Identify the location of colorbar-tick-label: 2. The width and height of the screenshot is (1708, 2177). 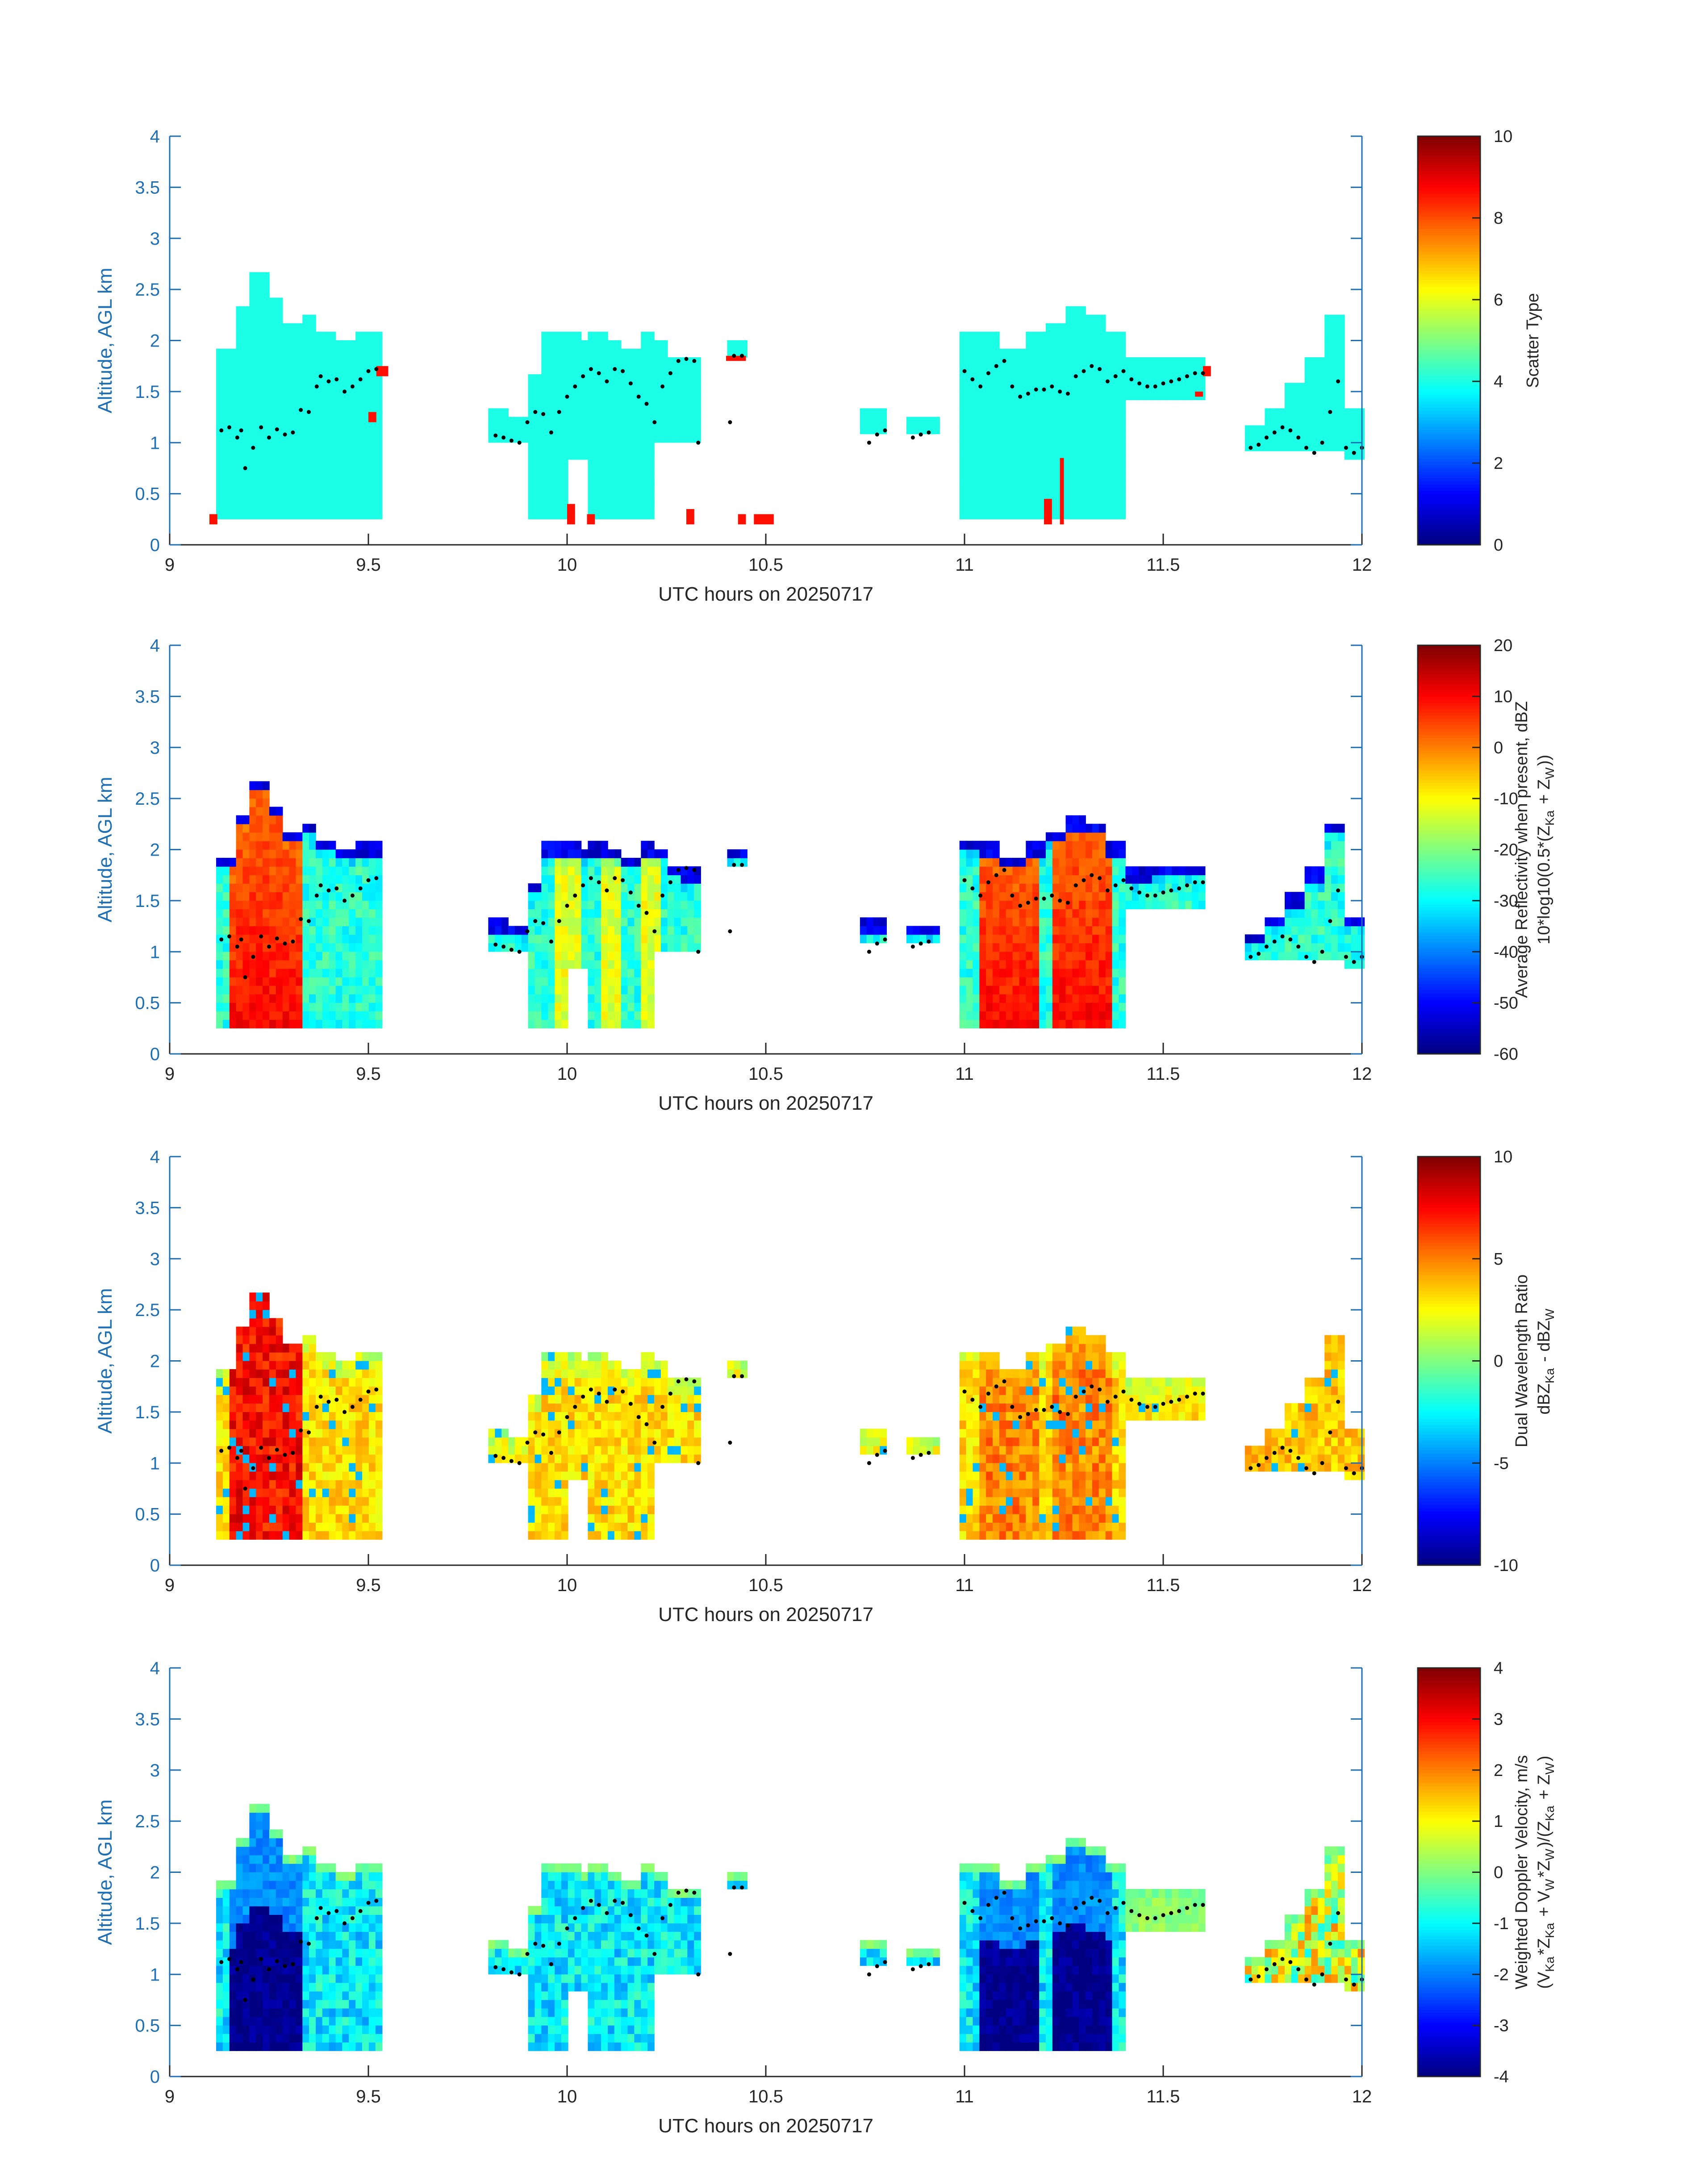
(1498, 463).